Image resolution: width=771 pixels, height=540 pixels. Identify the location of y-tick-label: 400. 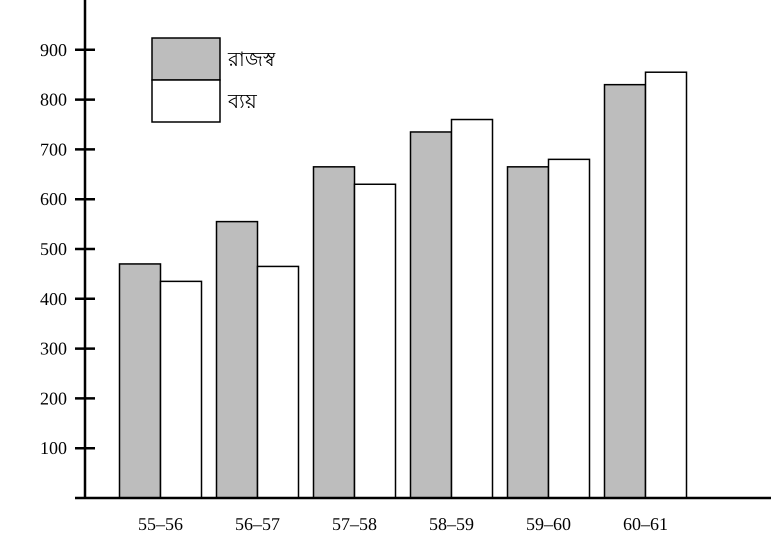
(53, 298).